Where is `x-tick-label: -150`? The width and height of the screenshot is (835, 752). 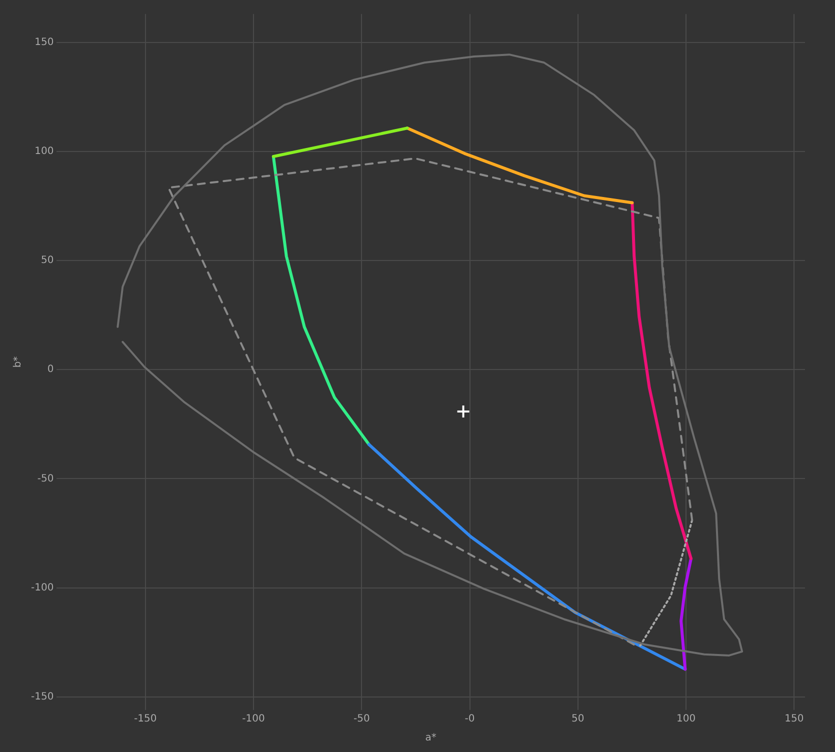
x-tick-label: -150 is located at coordinates (145, 719).